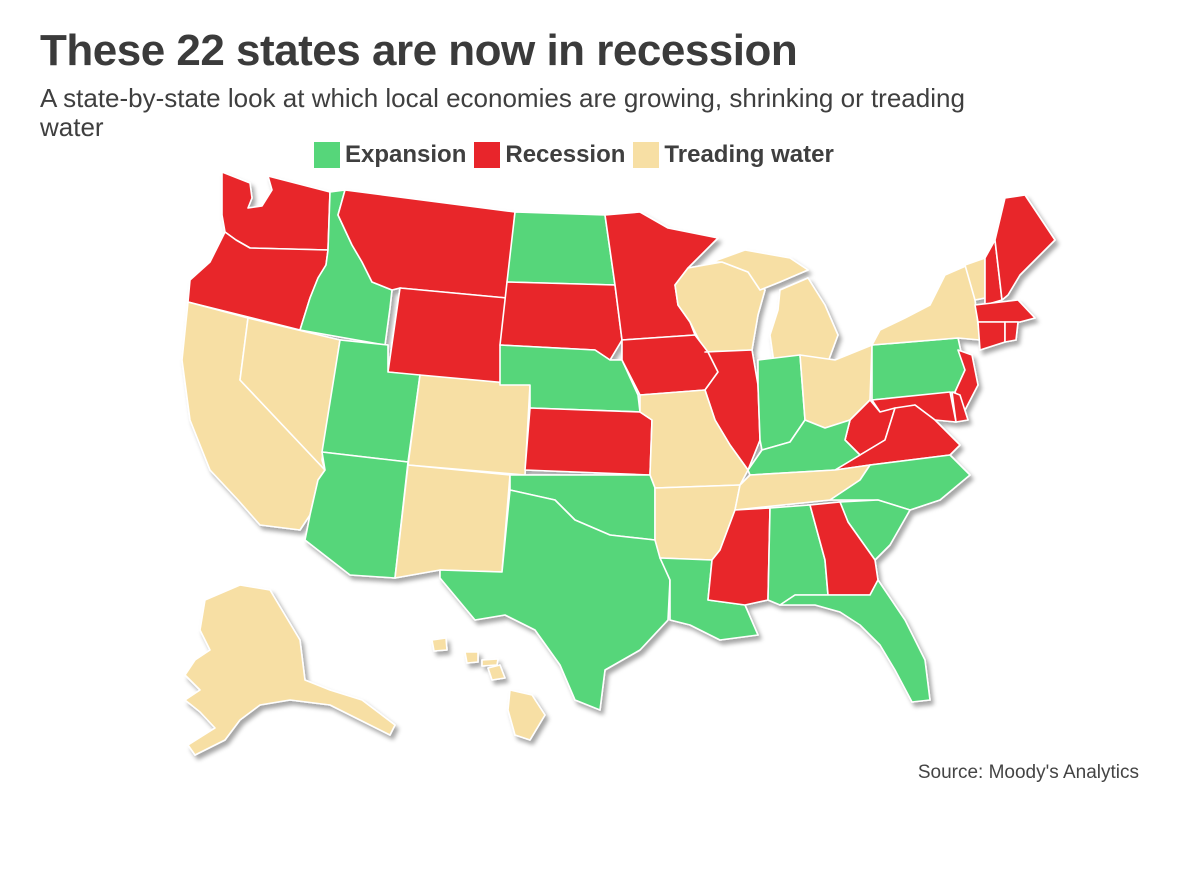 The width and height of the screenshot is (1179, 877). Describe the element at coordinates (452, 521) in the screenshot. I see `state-nm` at that location.